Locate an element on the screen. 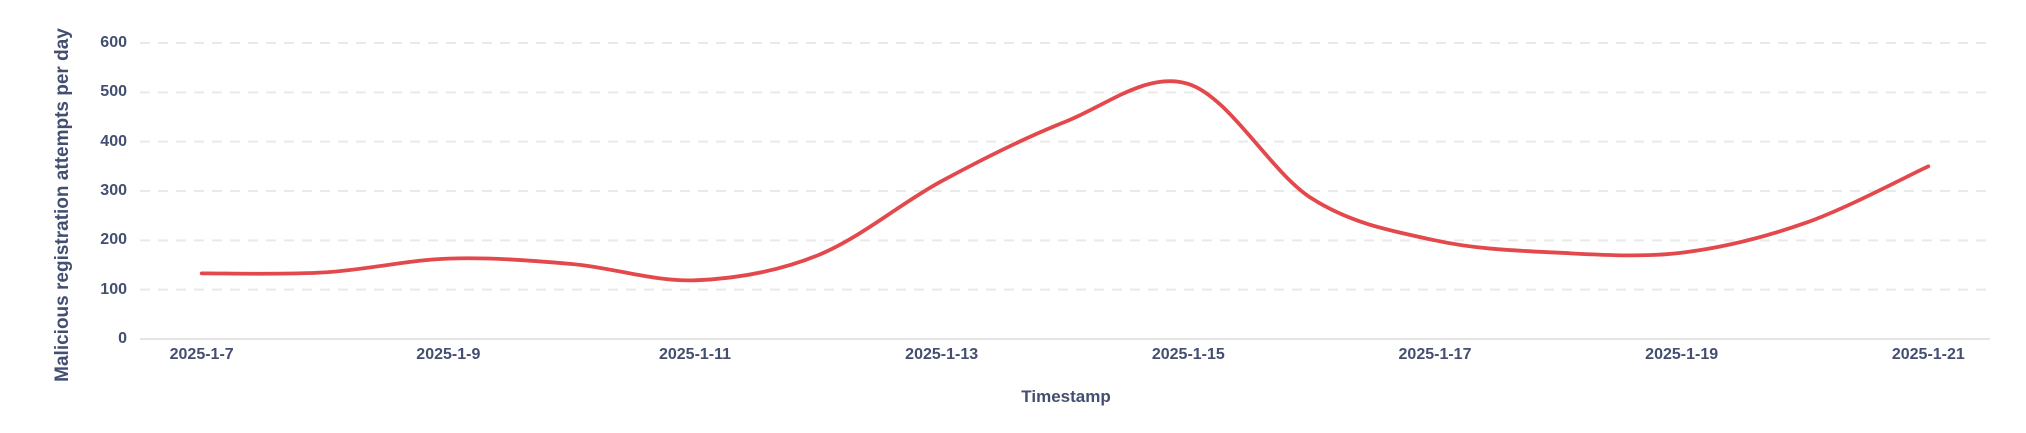  x-tick-label-2025-1-9: 2025-1-9 is located at coordinates (448, 354).